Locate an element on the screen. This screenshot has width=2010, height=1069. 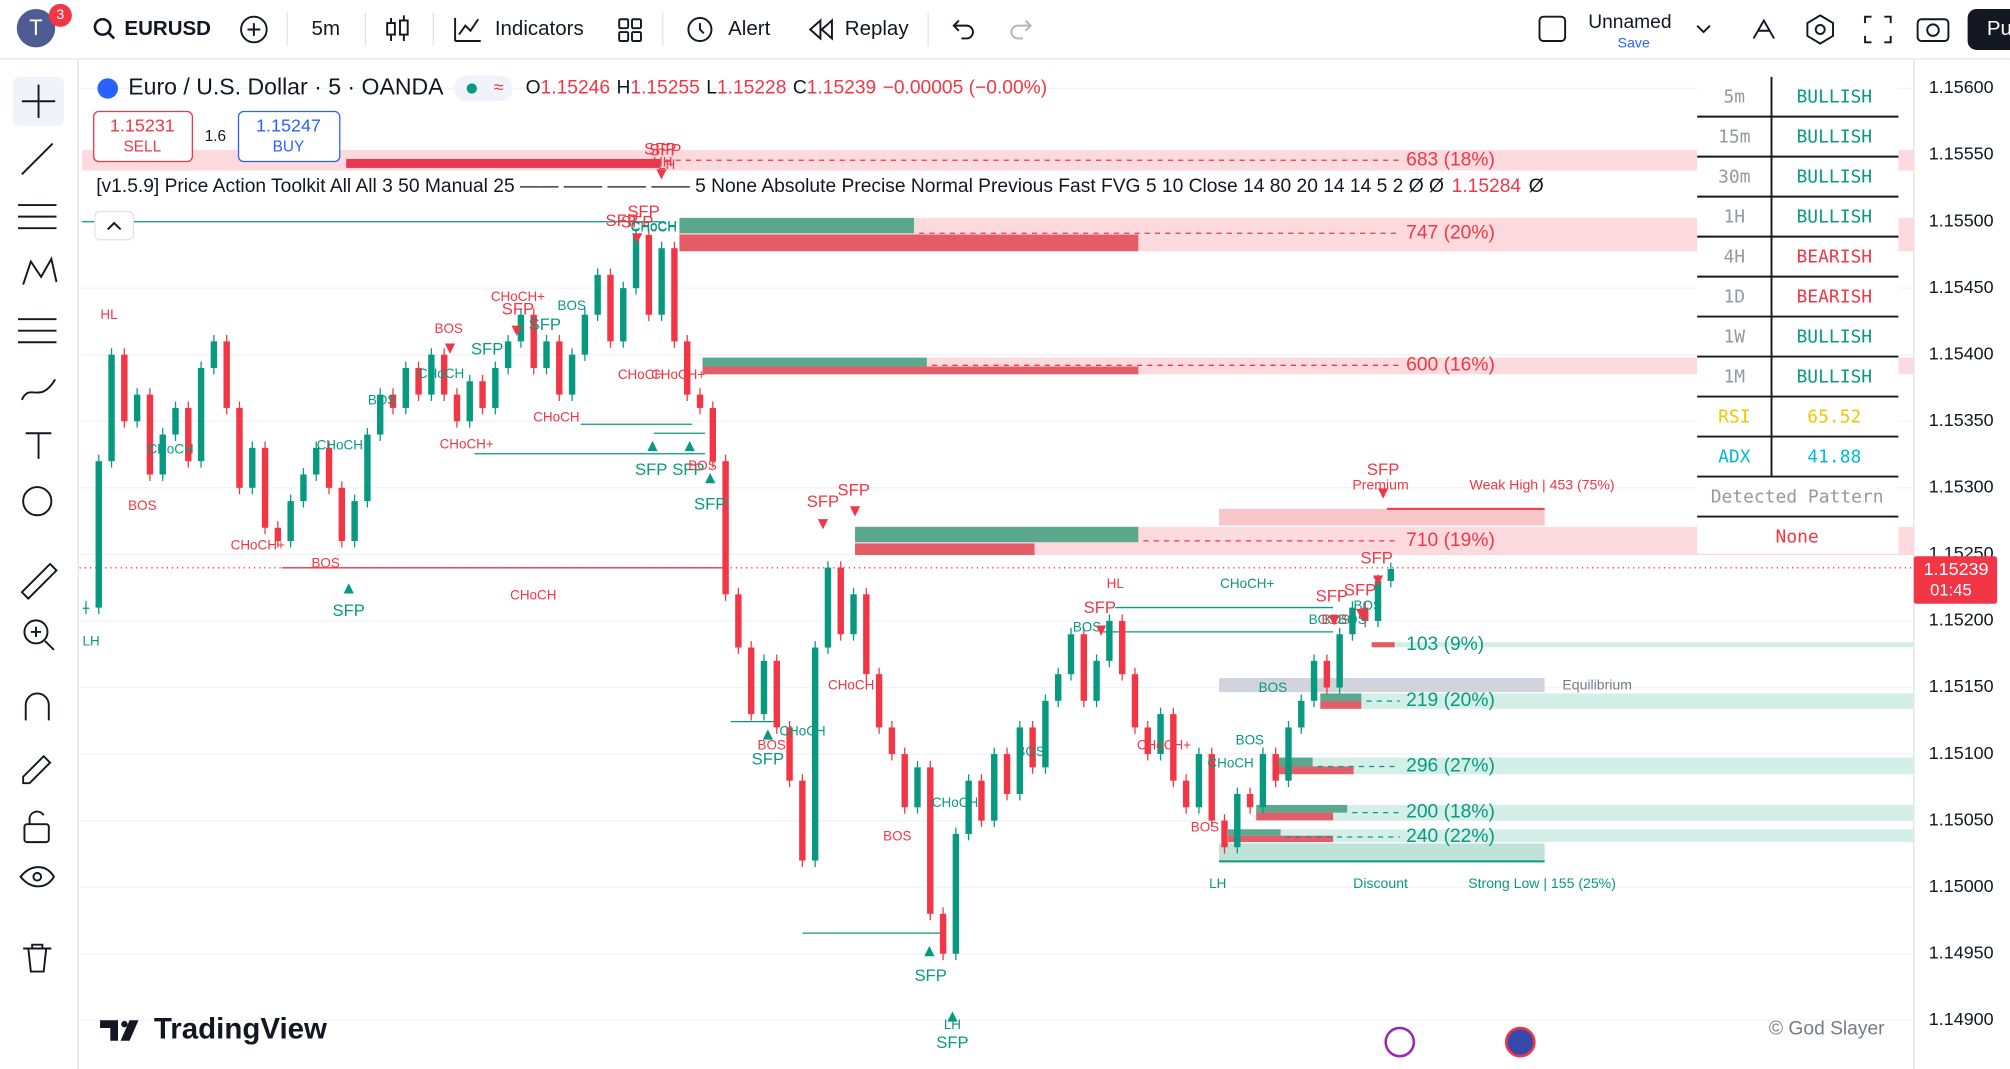
save-link: Save is located at coordinates (1634, 42).